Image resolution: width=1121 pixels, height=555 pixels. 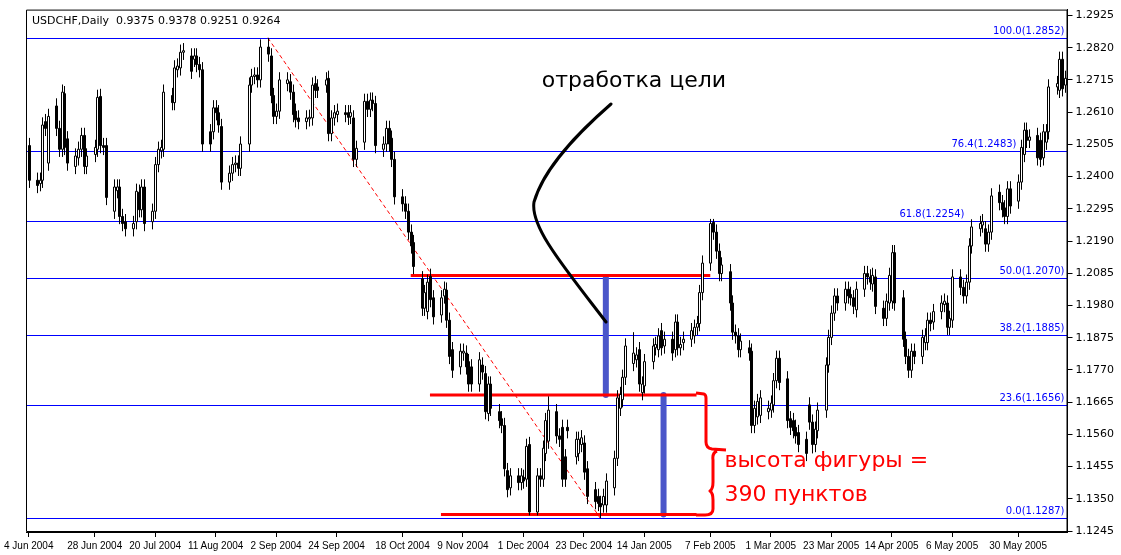 I want to click on y-tick-label: 1.1455, so click(x=1095, y=466).